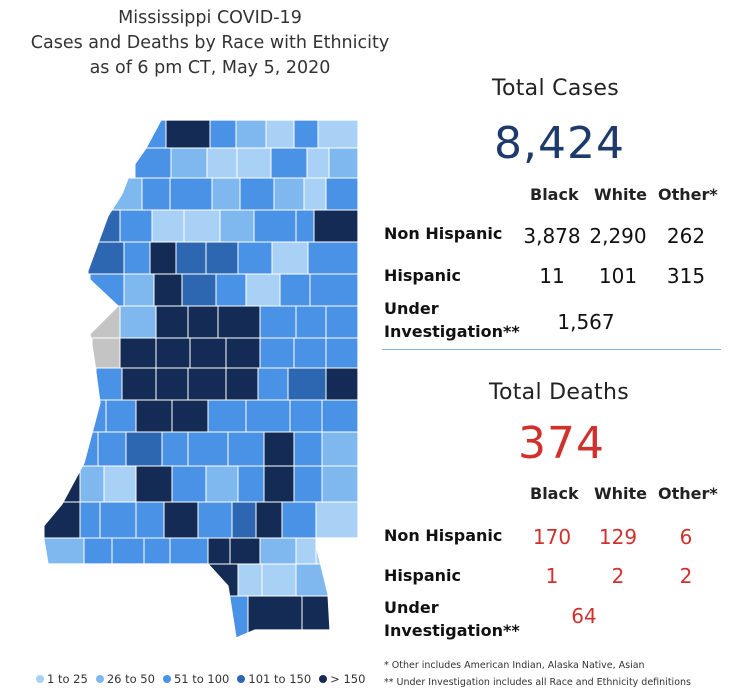 This screenshot has height=695, width=736. Describe the element at coordinates (686, 276) in the screenshot. I see `cases-h-other: 315` at that location.